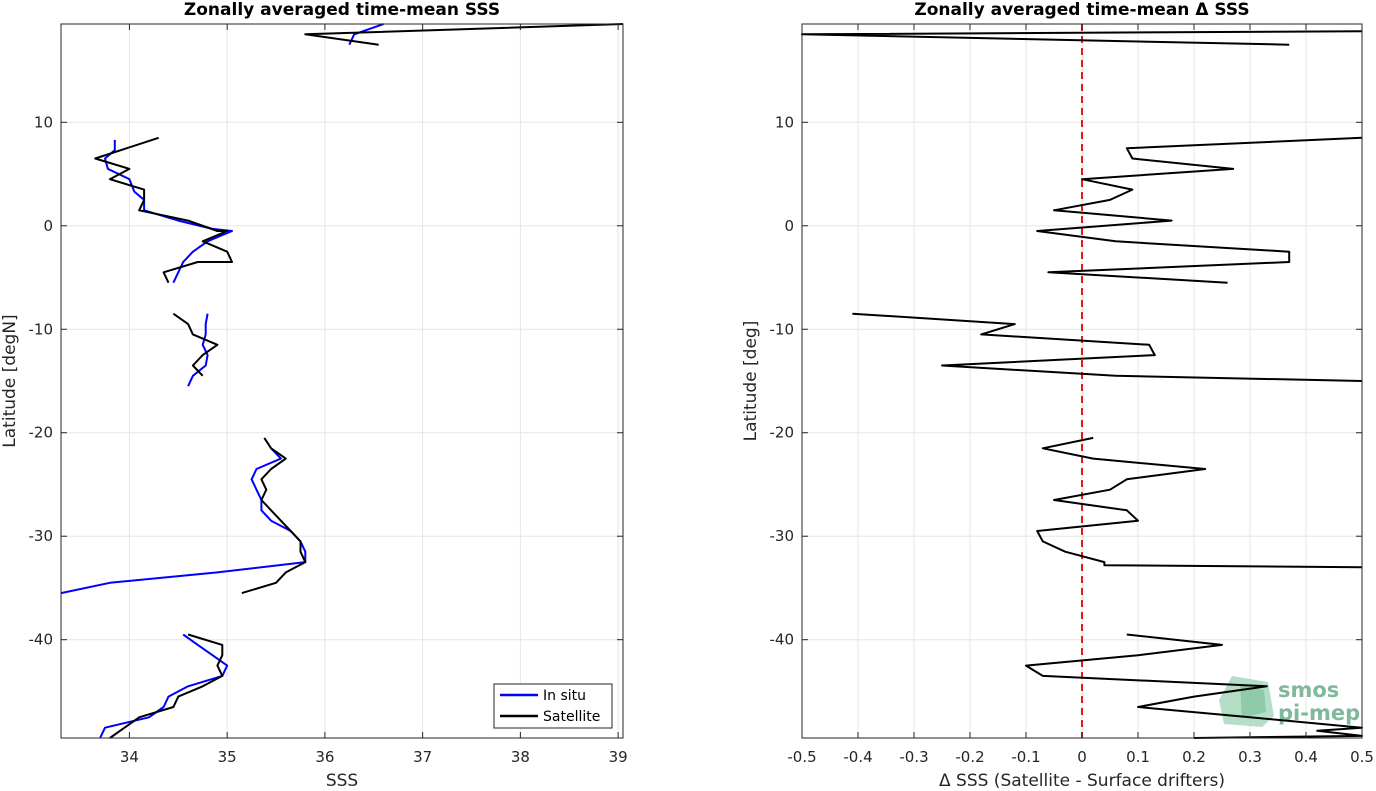 Image resolution: width=1376 pixels, height=791 pixels. What do you see at coordinates (1194, 757) in the screenshot?
I see `x-tick-label: 0.2` at bounding box center [1194, 757].